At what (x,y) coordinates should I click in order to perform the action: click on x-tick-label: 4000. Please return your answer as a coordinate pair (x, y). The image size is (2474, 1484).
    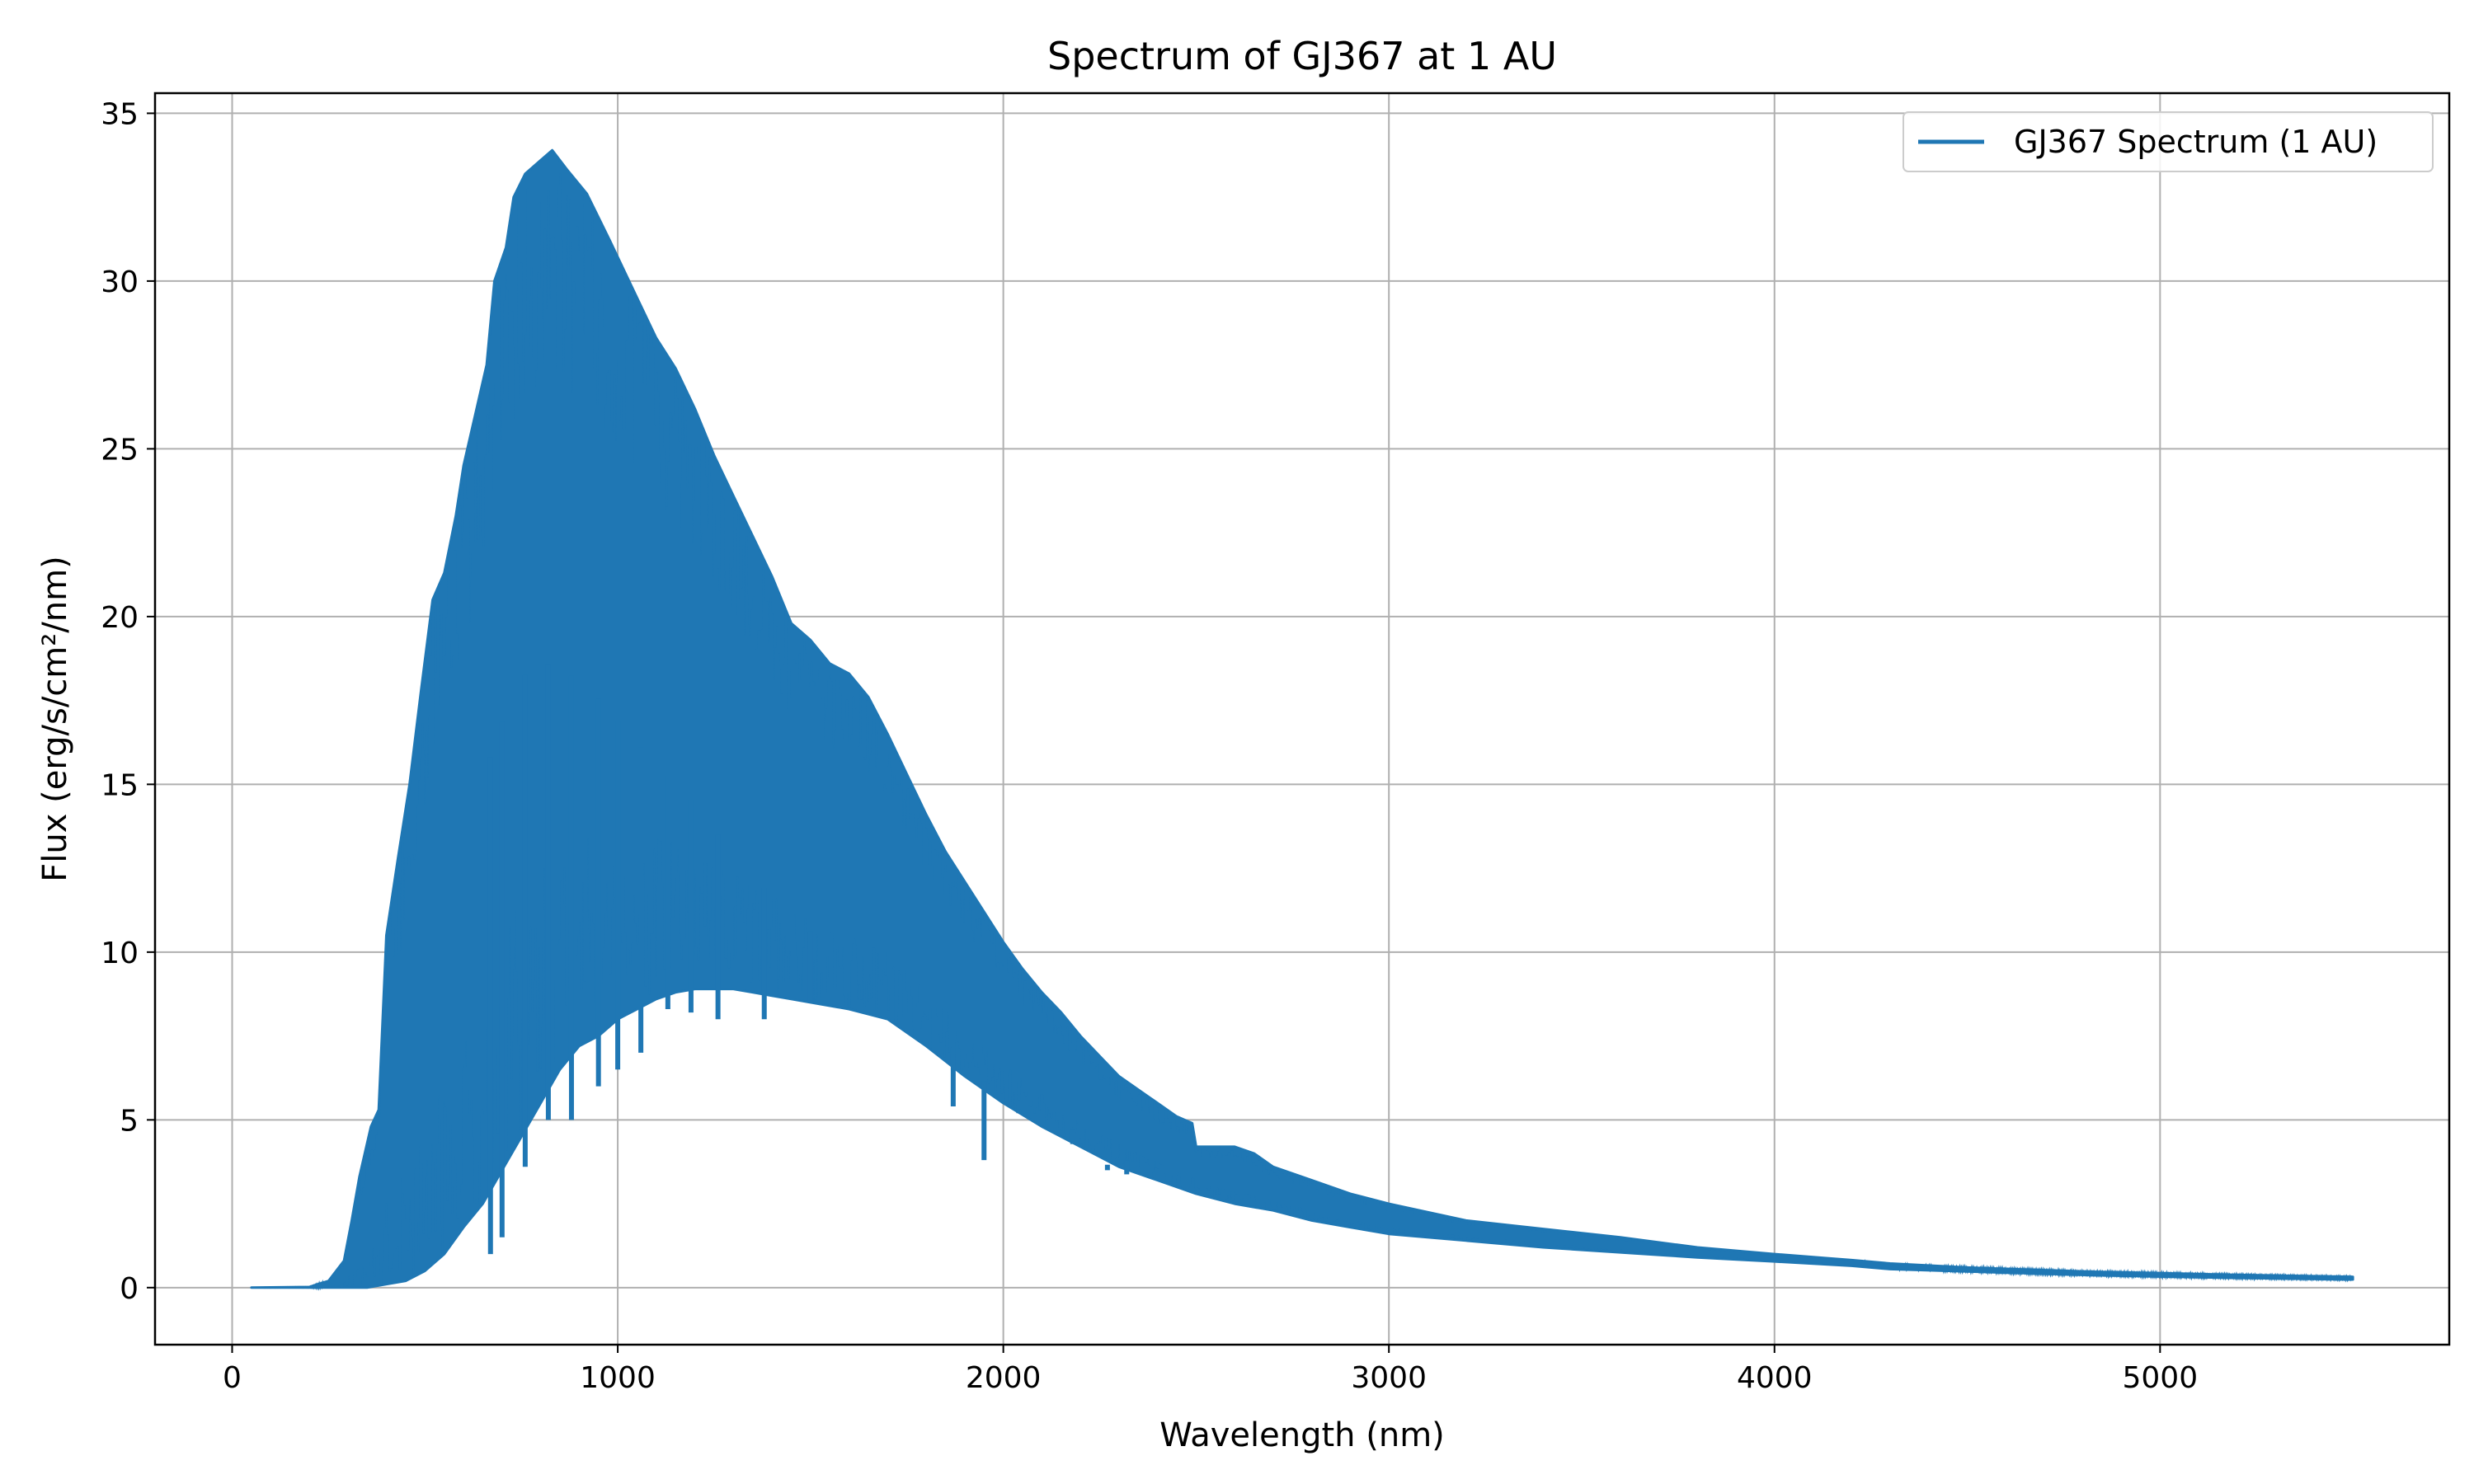
    Looking at the image, I should click on (1775, 1378).